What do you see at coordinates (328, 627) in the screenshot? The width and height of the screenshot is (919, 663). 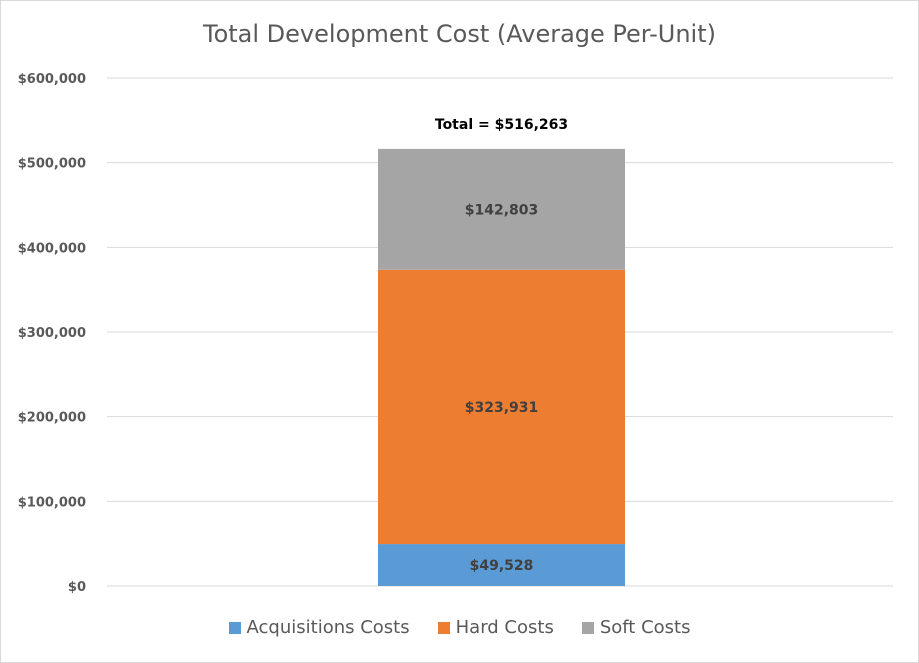 I see `legend-label: Acquisitions Costs` at bounding box center [328, 627].